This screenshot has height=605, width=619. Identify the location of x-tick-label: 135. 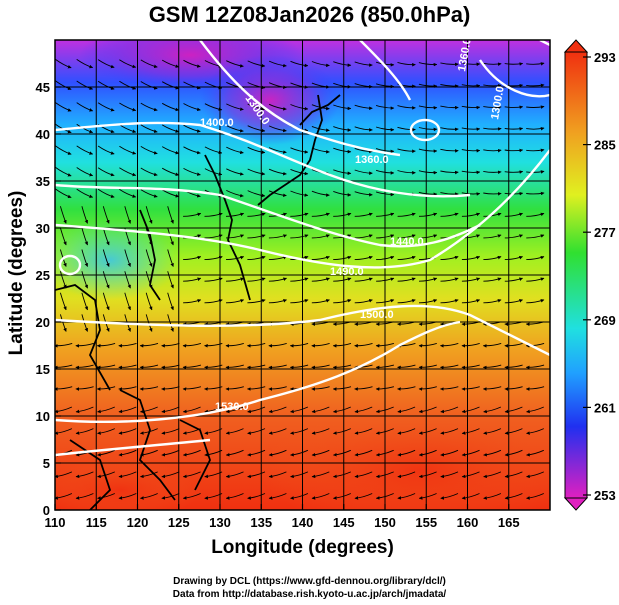
(261, 522).